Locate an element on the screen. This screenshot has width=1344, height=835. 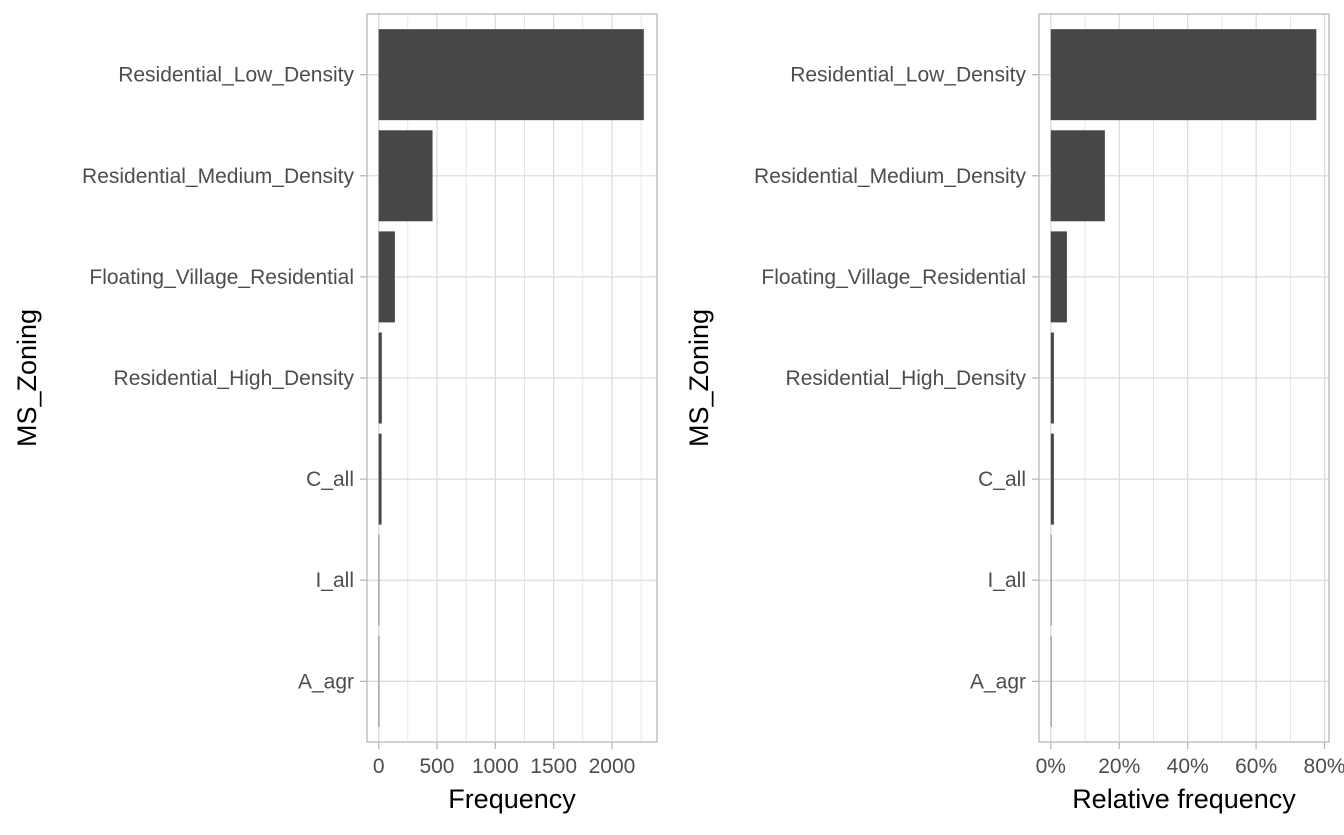
x-tick-label: 80% is located at coordinates (1324, 766).